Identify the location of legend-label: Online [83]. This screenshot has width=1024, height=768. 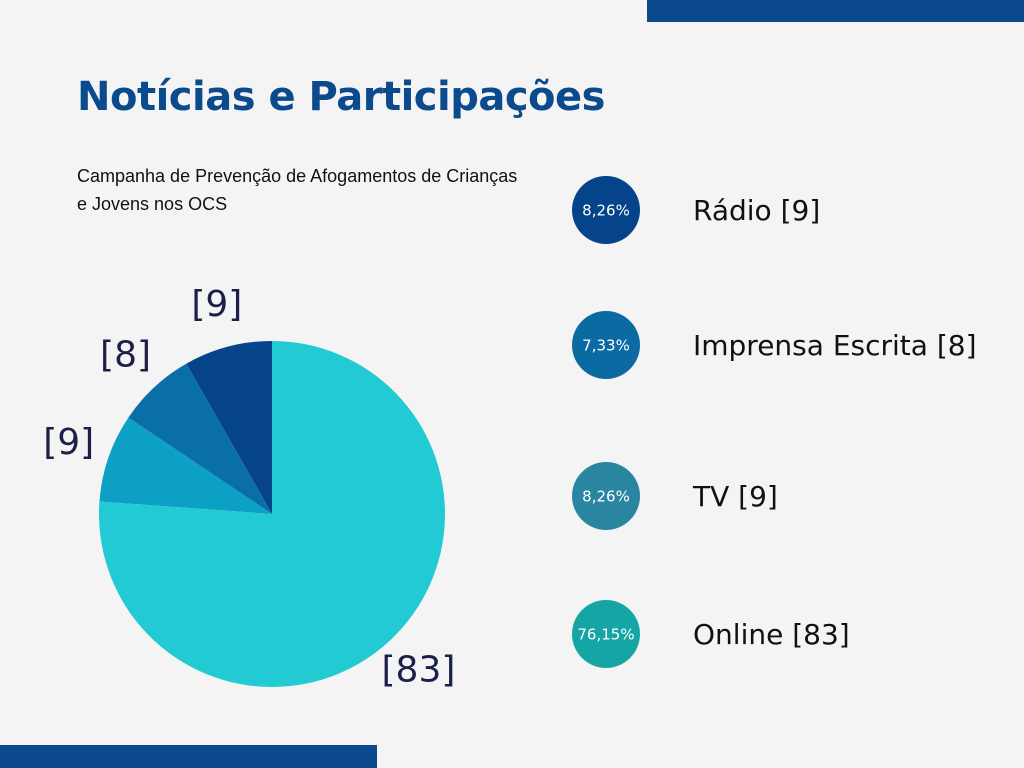
(771, 634).